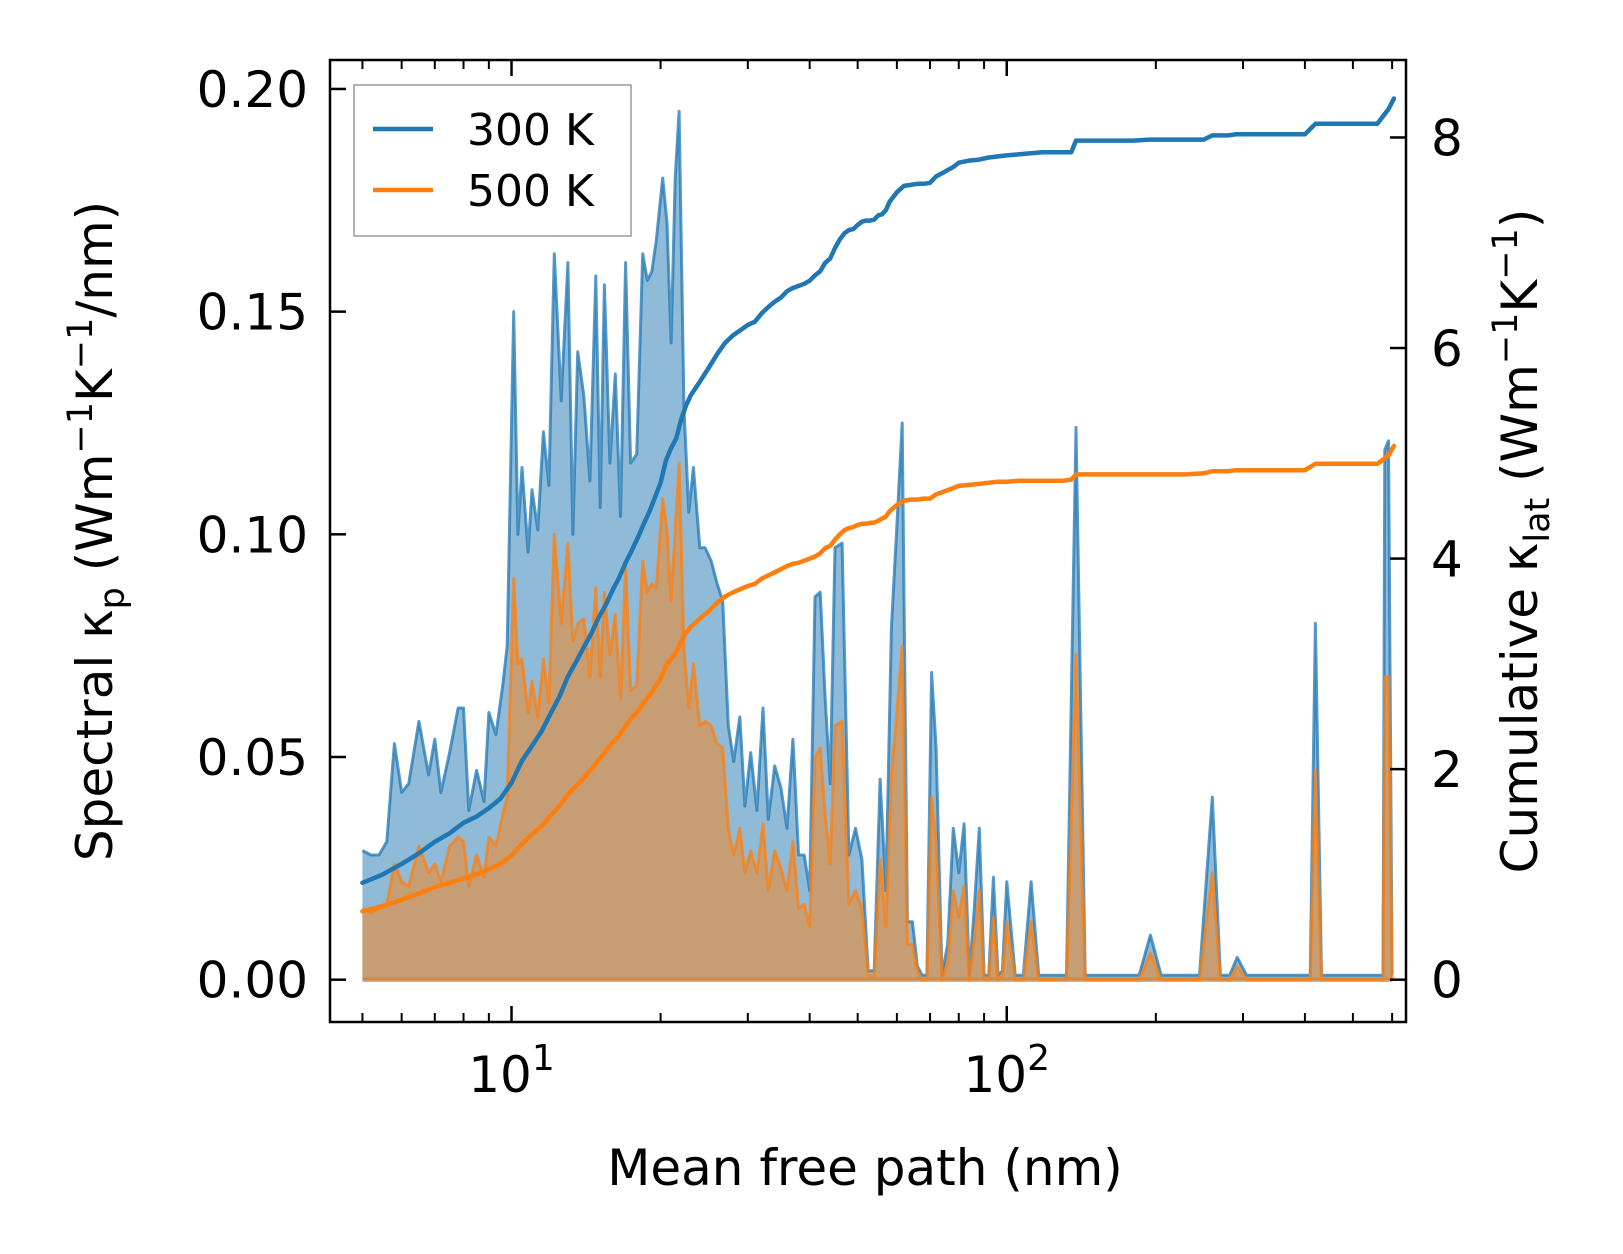 The height and width of the screenshot is (1254, 1623). What do you see at coordinates (252, 535) in the screenshot?
I see `left-y-tick-label: 0.10` at bounding box center [252, 535].